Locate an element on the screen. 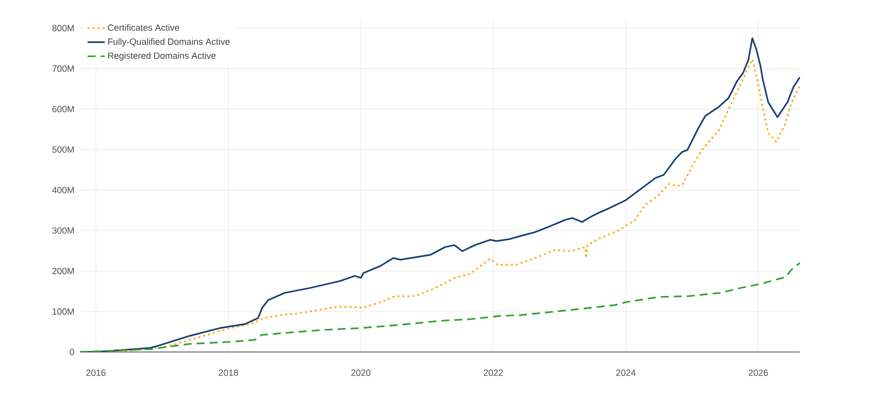 This screenshot has width=880, height=393. y-tick-label: 100M is located at coordinates (63, 311).